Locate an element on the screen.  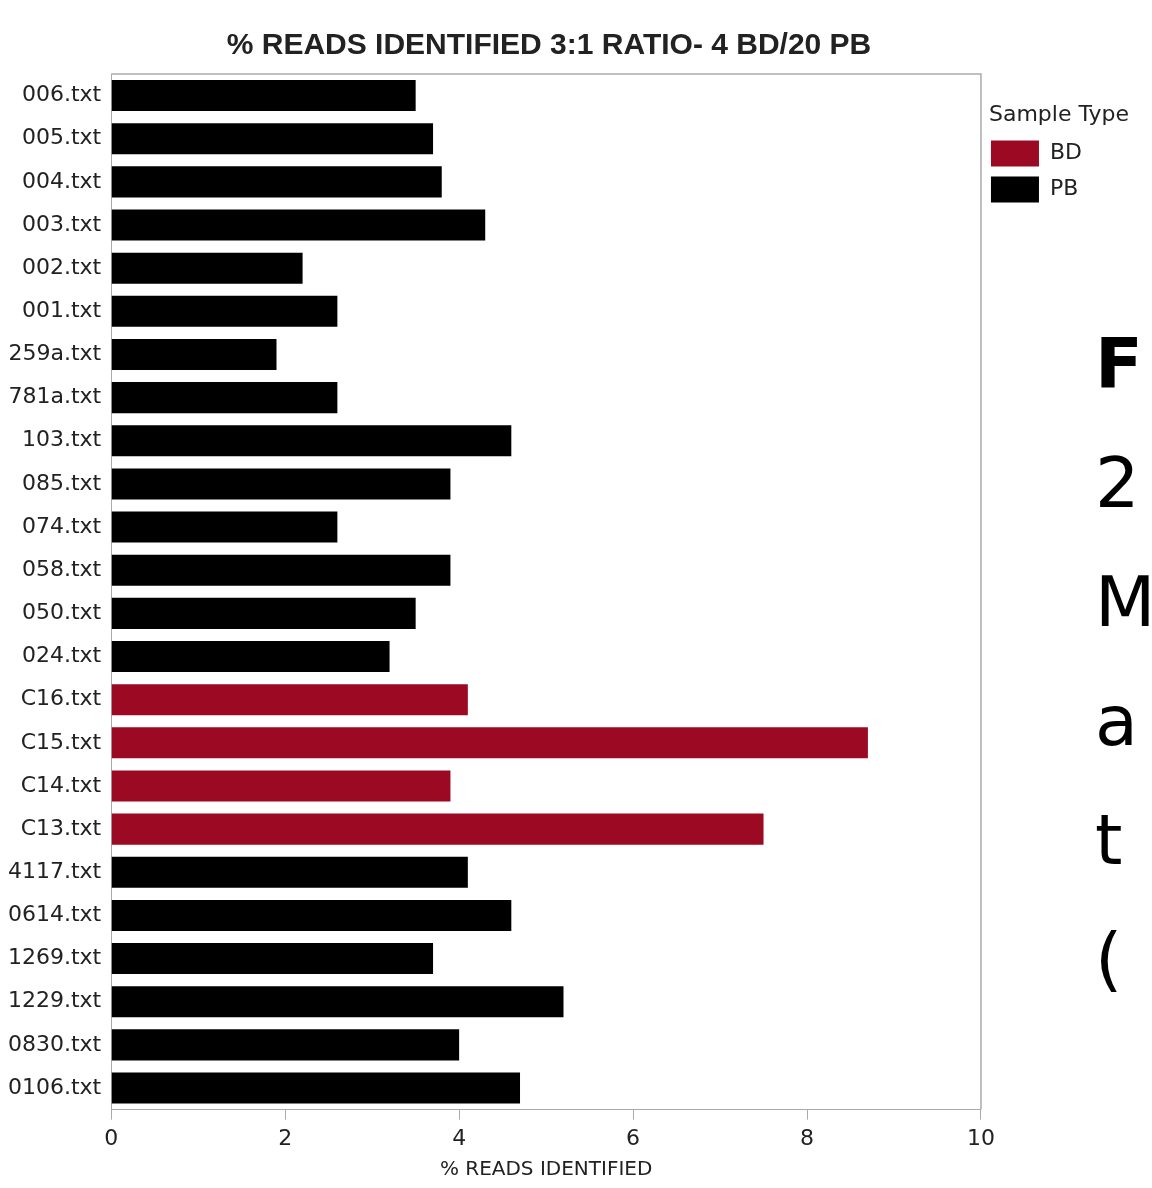
text: 2 is located at coordinates (1117, 483).